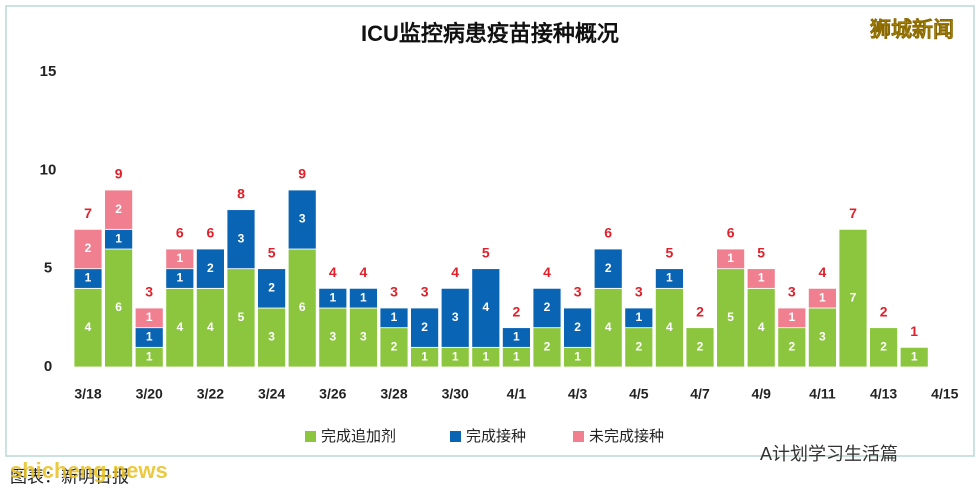  I want to click on watermark: 狮城新闻, so click(912, 30).